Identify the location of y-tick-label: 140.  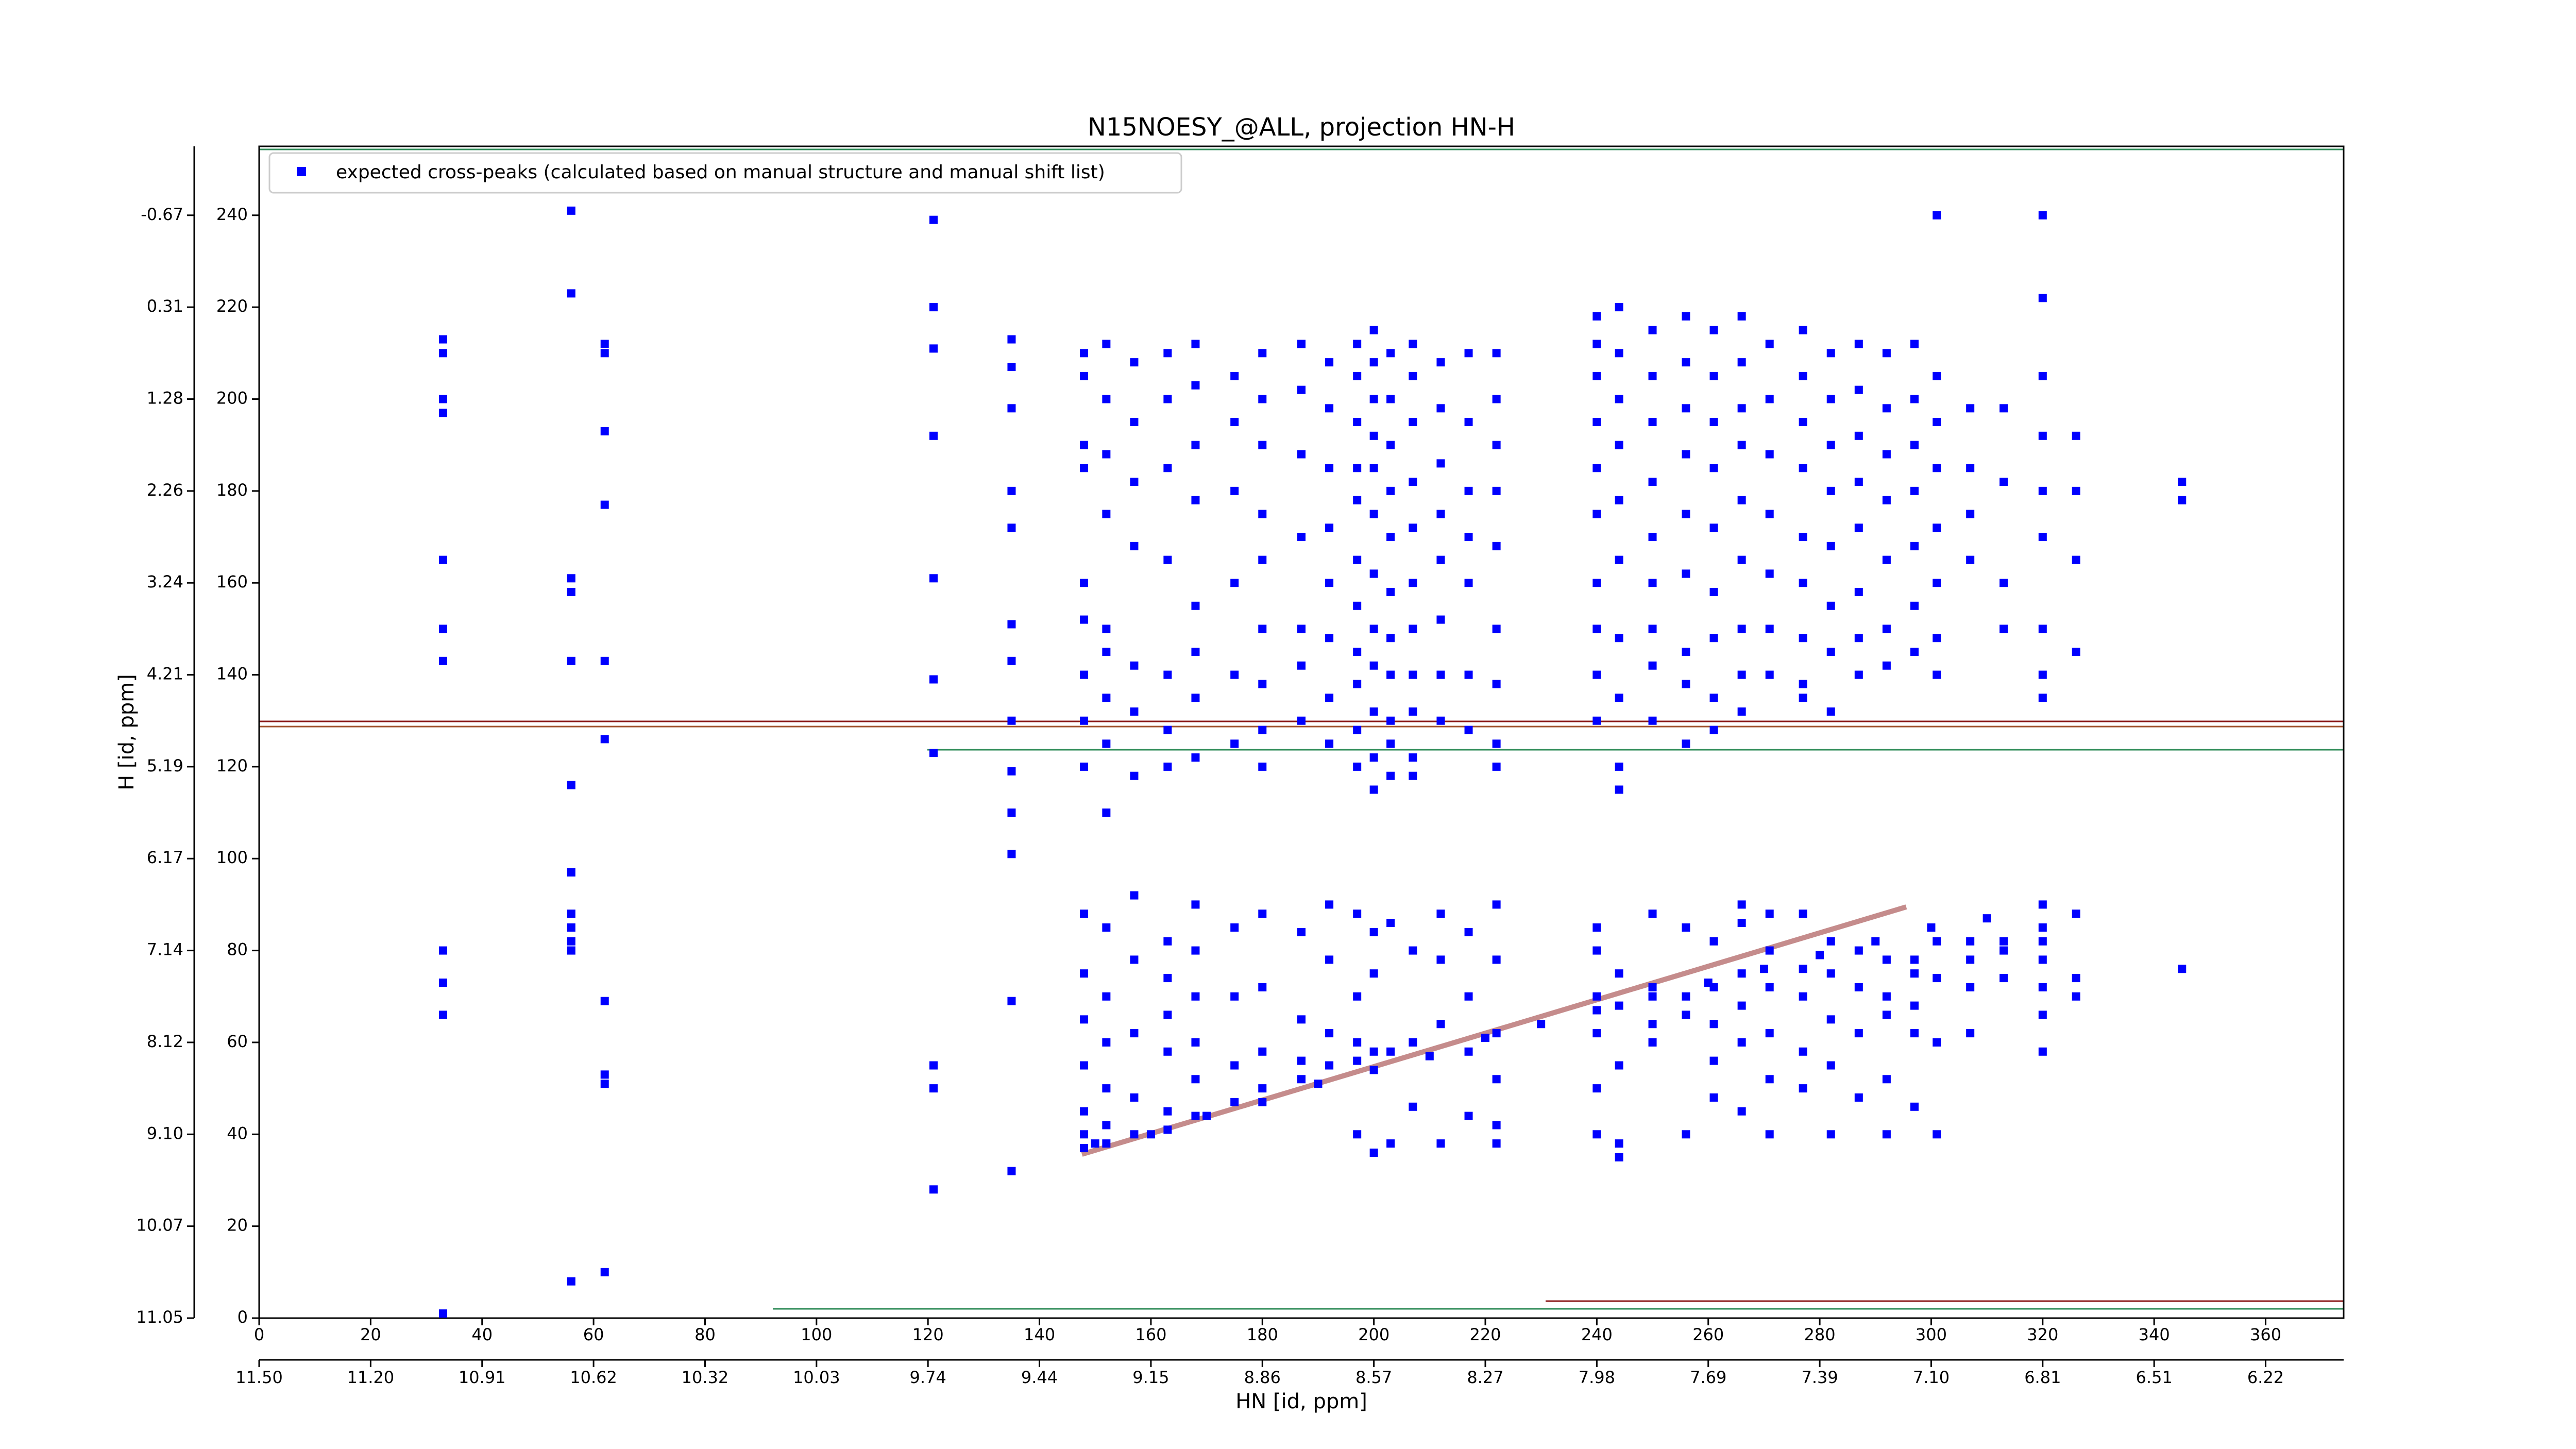
(232, 674).